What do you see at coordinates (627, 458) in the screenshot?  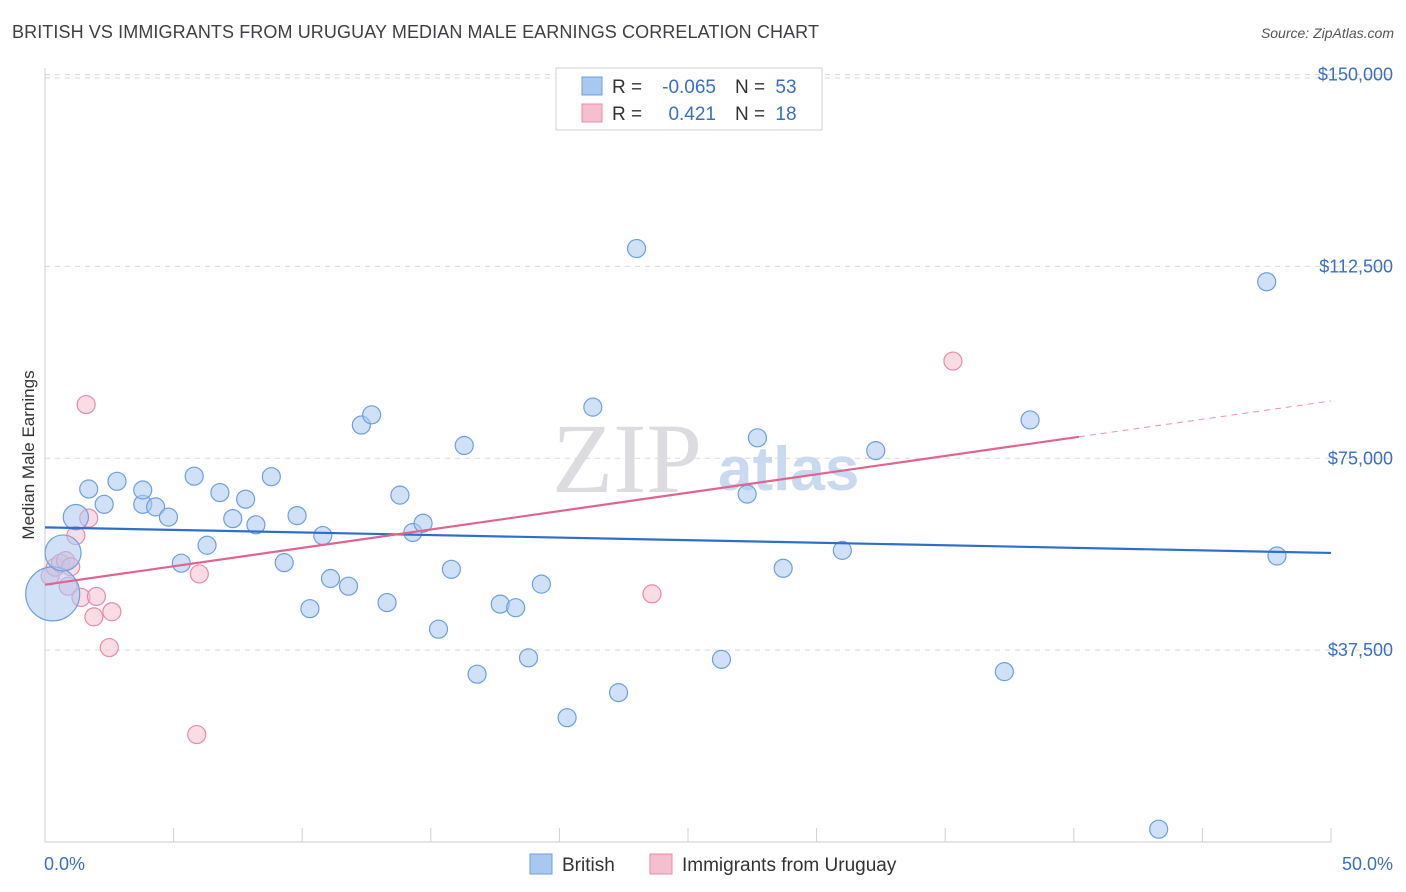 I see `watermark-zip: ZIP` at bounding box center [627, 458].